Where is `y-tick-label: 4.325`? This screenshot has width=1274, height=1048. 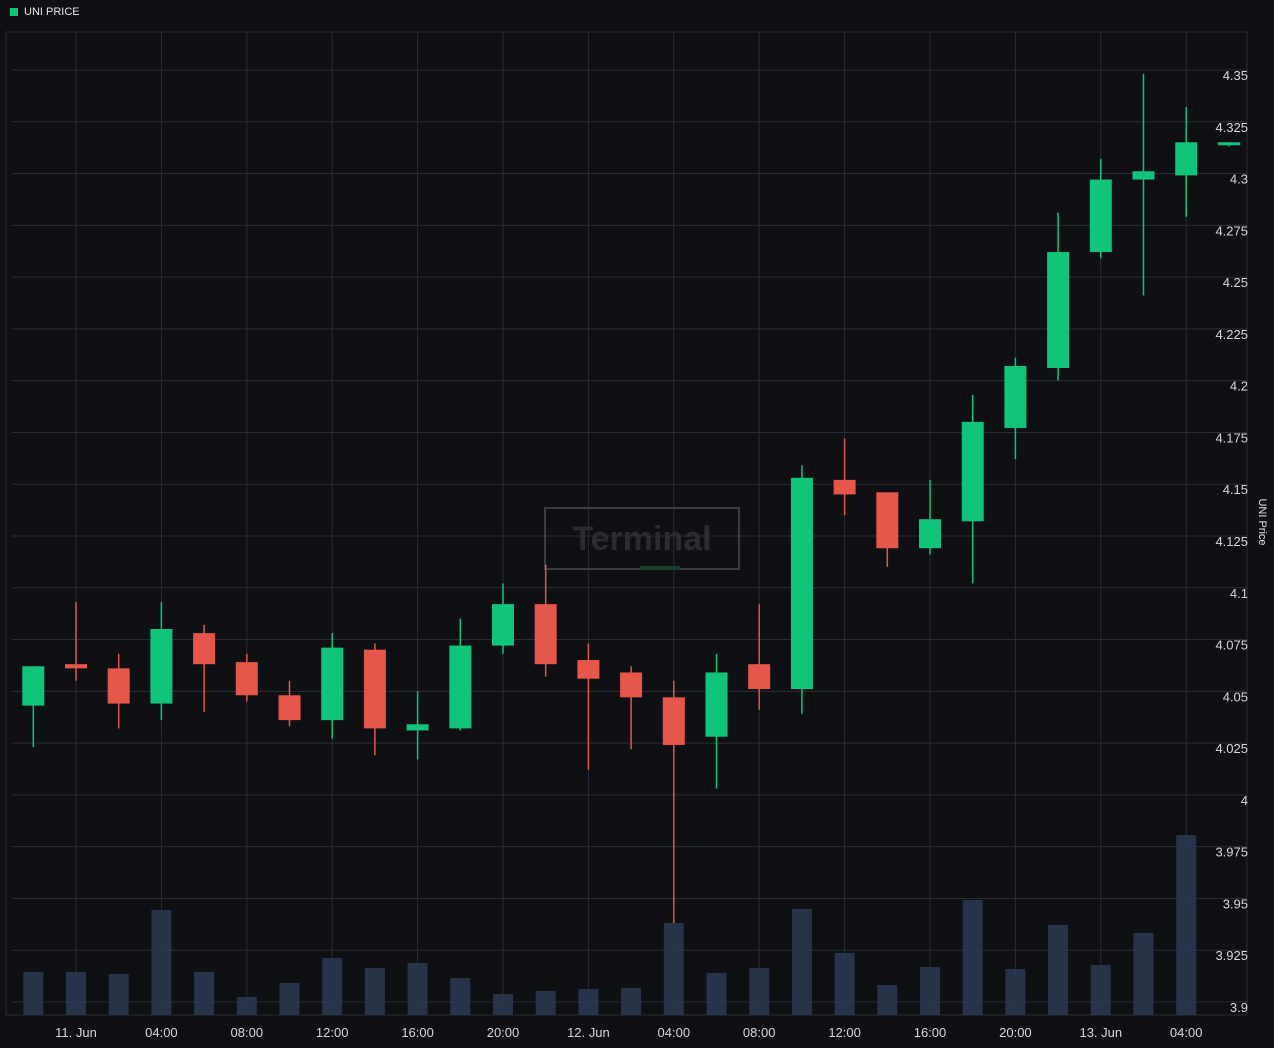
y-tick-label: 4.325 is located at coordinates (1231, 127).